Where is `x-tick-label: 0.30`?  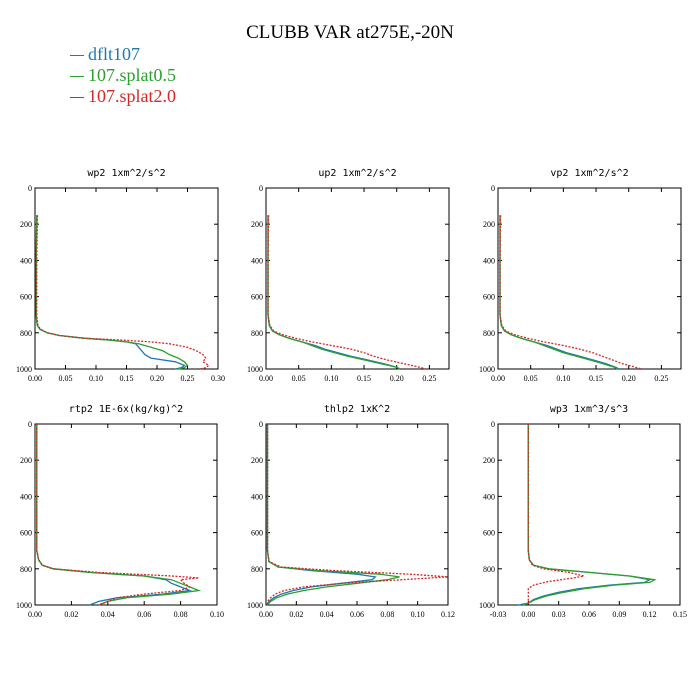 x-tick-label: 0.30 is located at coordinates (218, 378).